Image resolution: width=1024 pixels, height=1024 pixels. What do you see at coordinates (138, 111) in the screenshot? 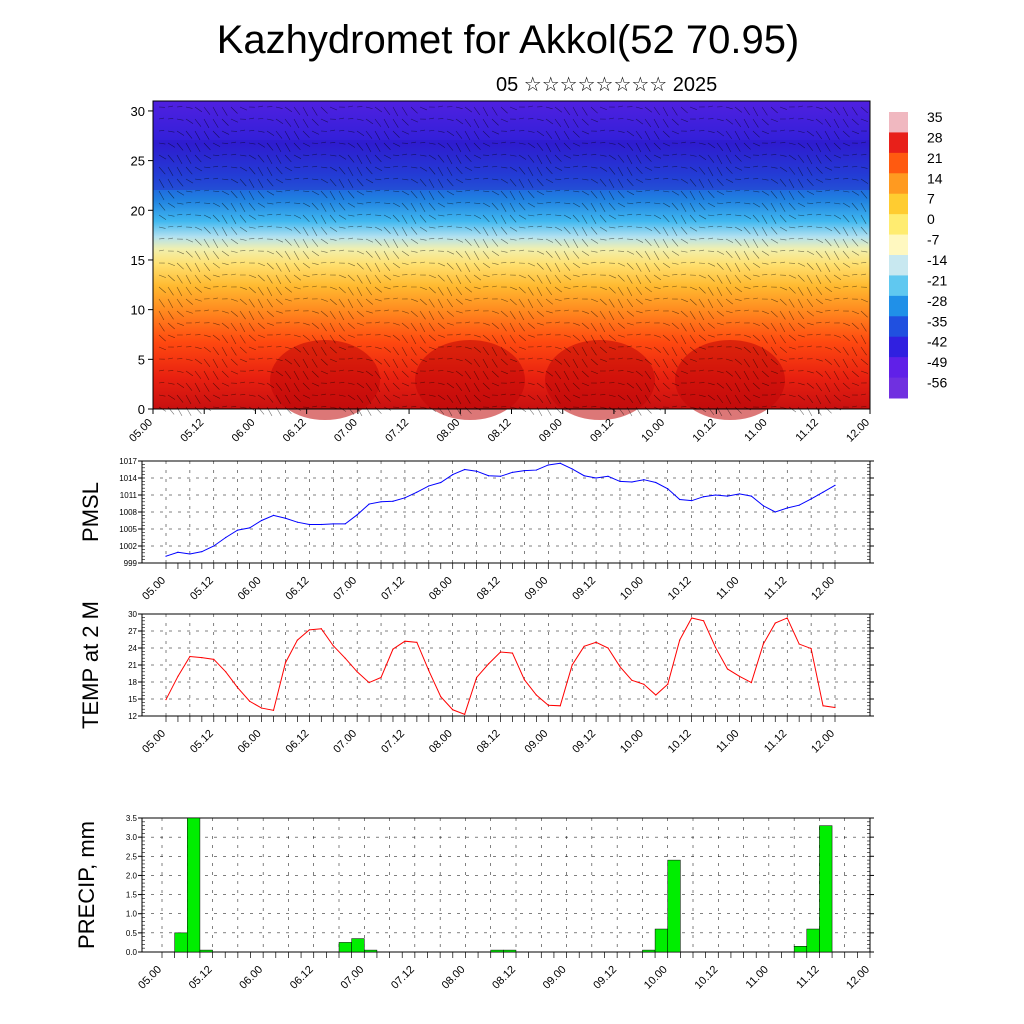
I see `y-tick-label: 30` at bounding box center [138, 111].